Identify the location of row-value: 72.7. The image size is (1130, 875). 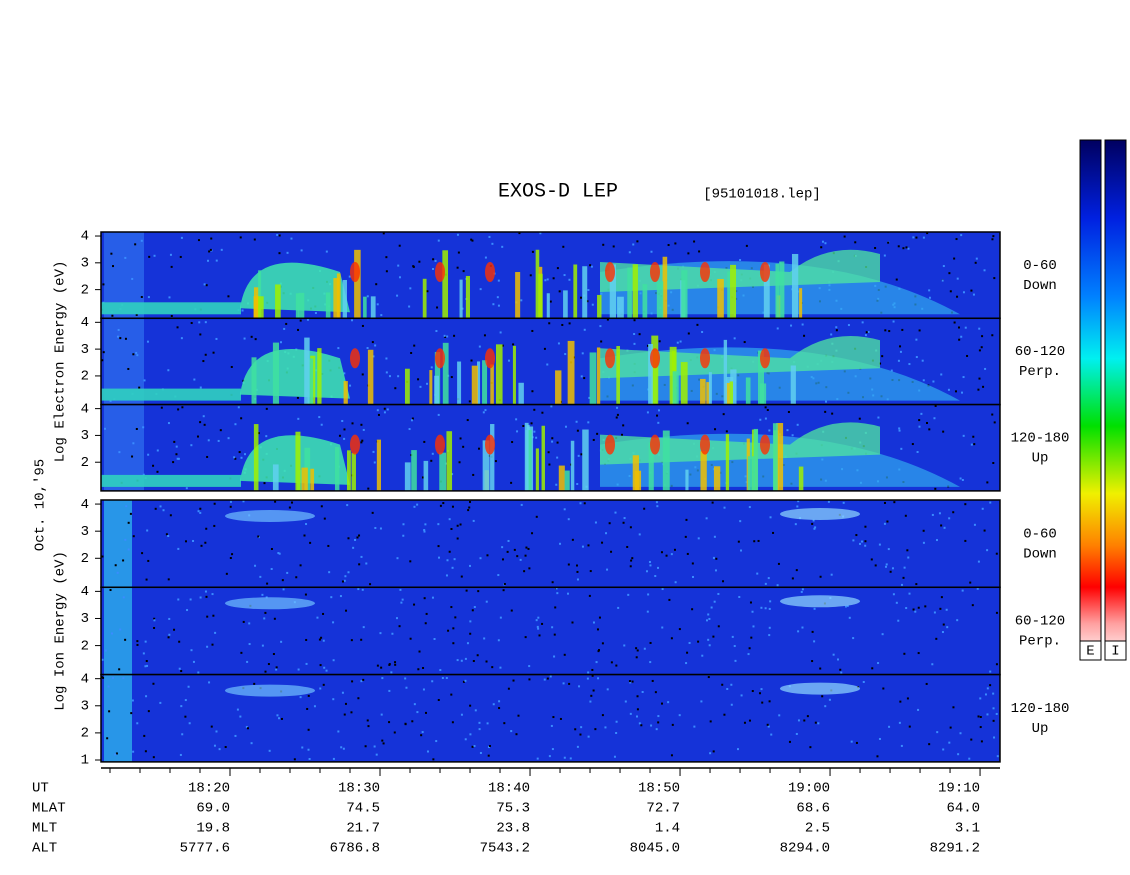
(663, 809).